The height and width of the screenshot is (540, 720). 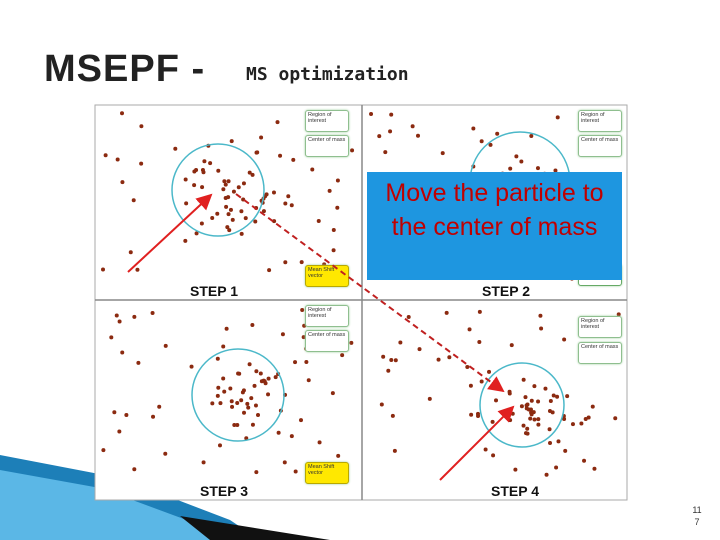 I want to click on callout: Move the particle to the center of mass, so click(x=494, y=226).